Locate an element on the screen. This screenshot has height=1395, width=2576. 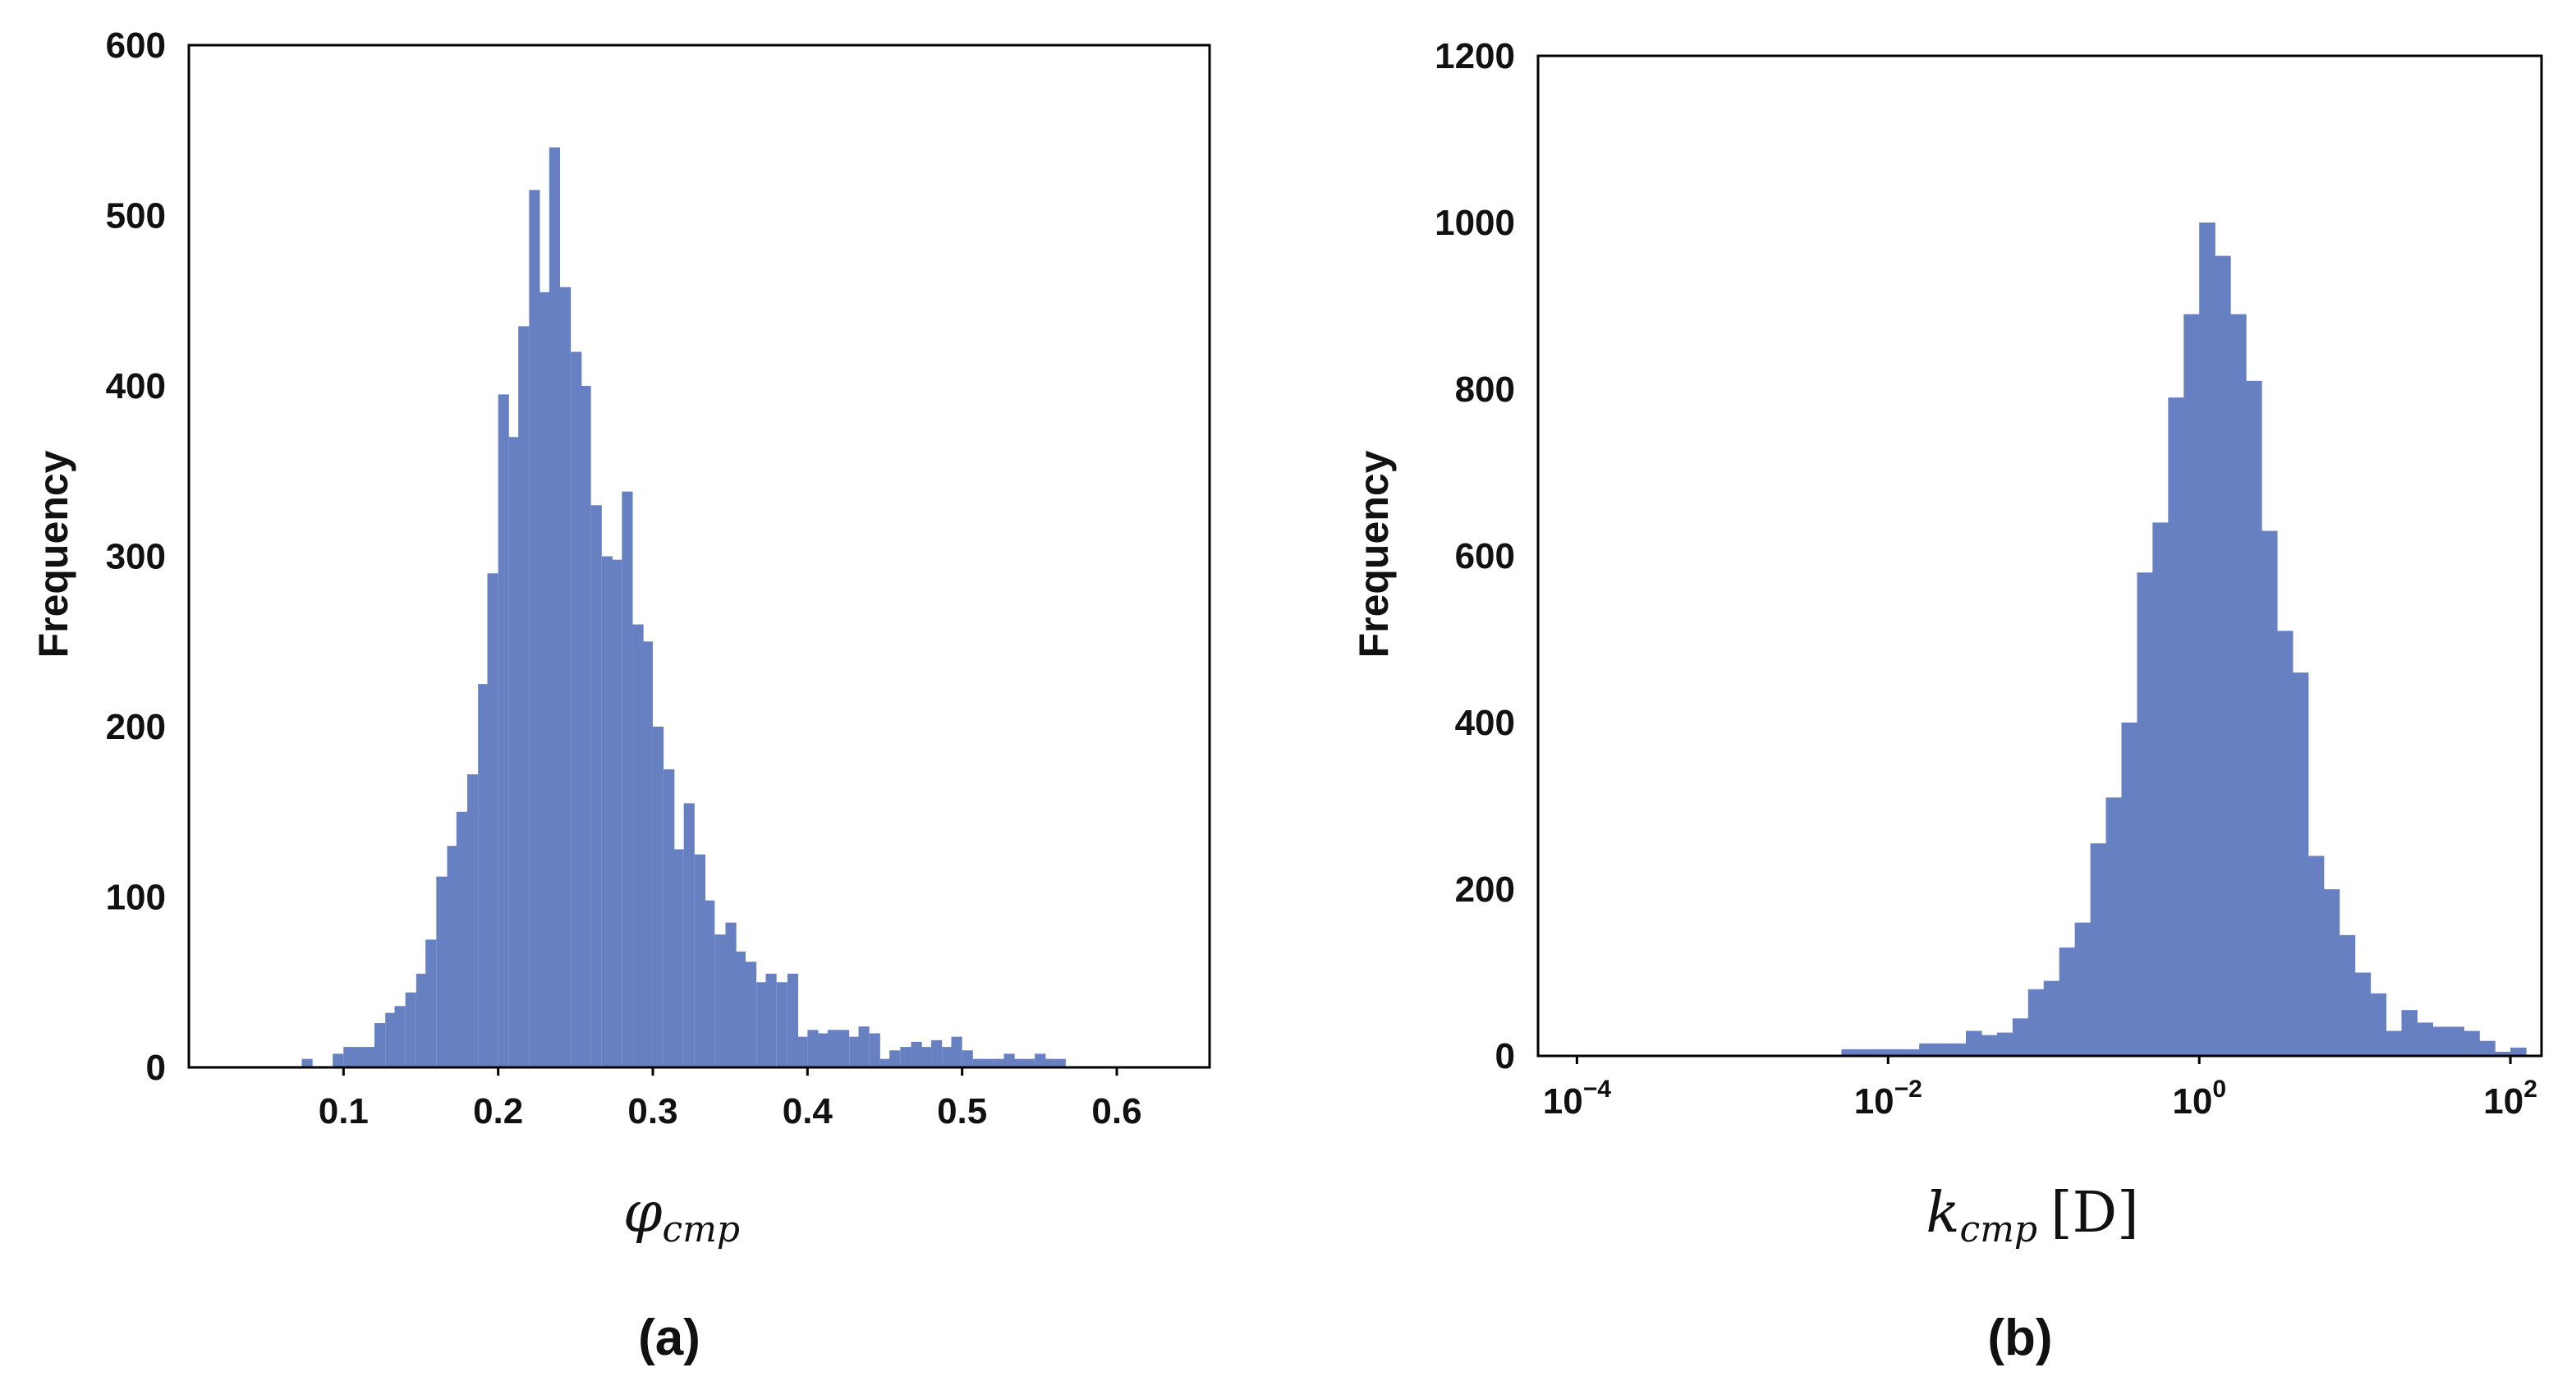
y-tick-label: 0 is located at coordinates (156, 1068).